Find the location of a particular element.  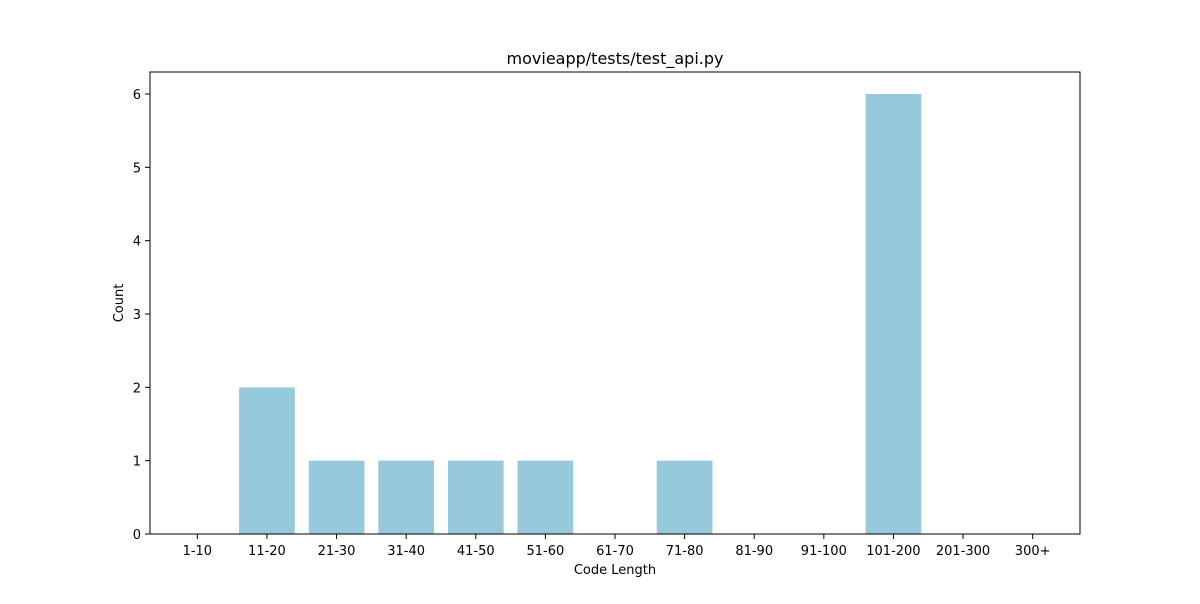

y-tick-label: 0 is located at coordinates (137, 535).